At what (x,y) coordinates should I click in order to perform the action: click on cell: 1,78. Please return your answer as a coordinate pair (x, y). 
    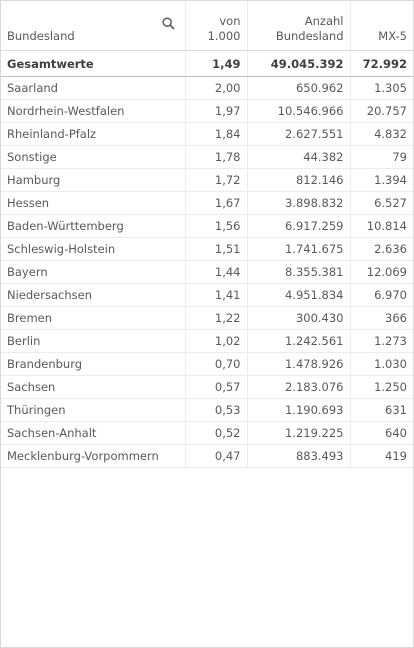
    Looking at the image, I should click on (215, 157).